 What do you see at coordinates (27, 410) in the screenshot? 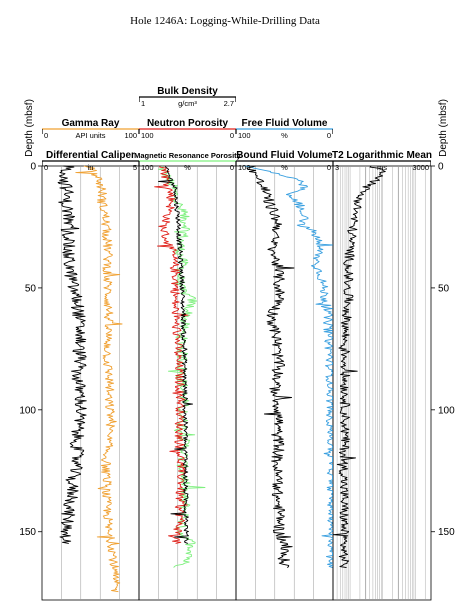
I see `depth-tick-label-left: 100` at bounding box center [27, 410].